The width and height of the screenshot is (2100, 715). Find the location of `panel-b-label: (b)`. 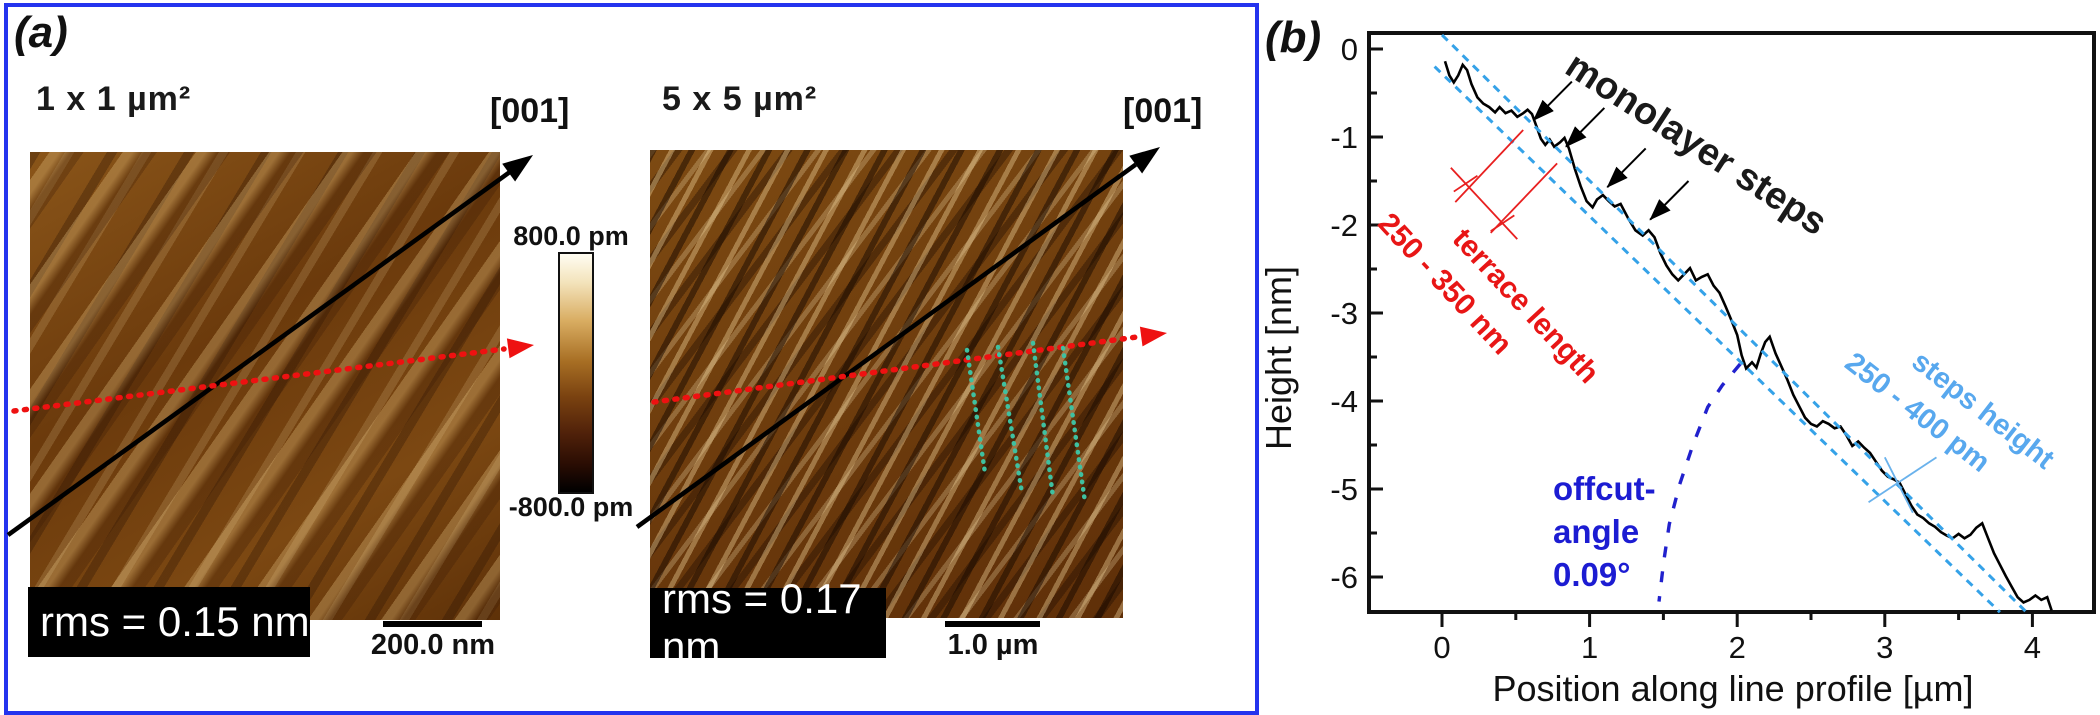

panel-b-label: (b) is located at coordinates (1293, 37).